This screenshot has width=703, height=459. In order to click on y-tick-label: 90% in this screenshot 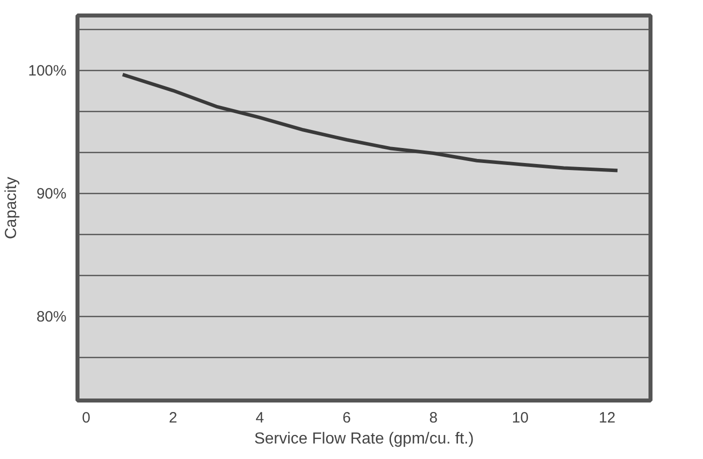, I will do `click(51, 193)`.